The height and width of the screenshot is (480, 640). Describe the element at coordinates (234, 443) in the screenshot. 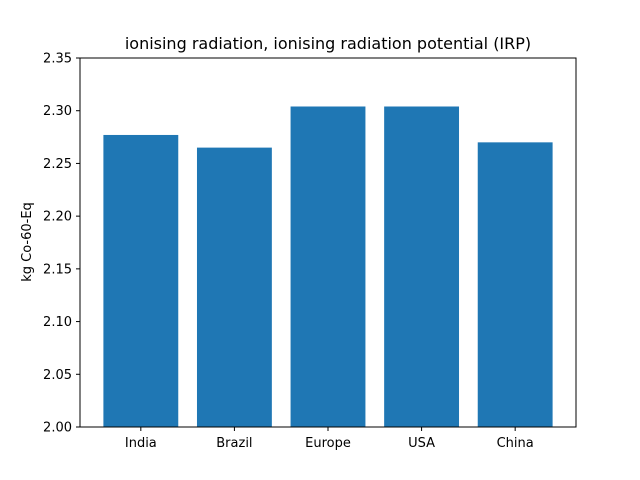

I see `x-tick-label: Brazil` at that location.